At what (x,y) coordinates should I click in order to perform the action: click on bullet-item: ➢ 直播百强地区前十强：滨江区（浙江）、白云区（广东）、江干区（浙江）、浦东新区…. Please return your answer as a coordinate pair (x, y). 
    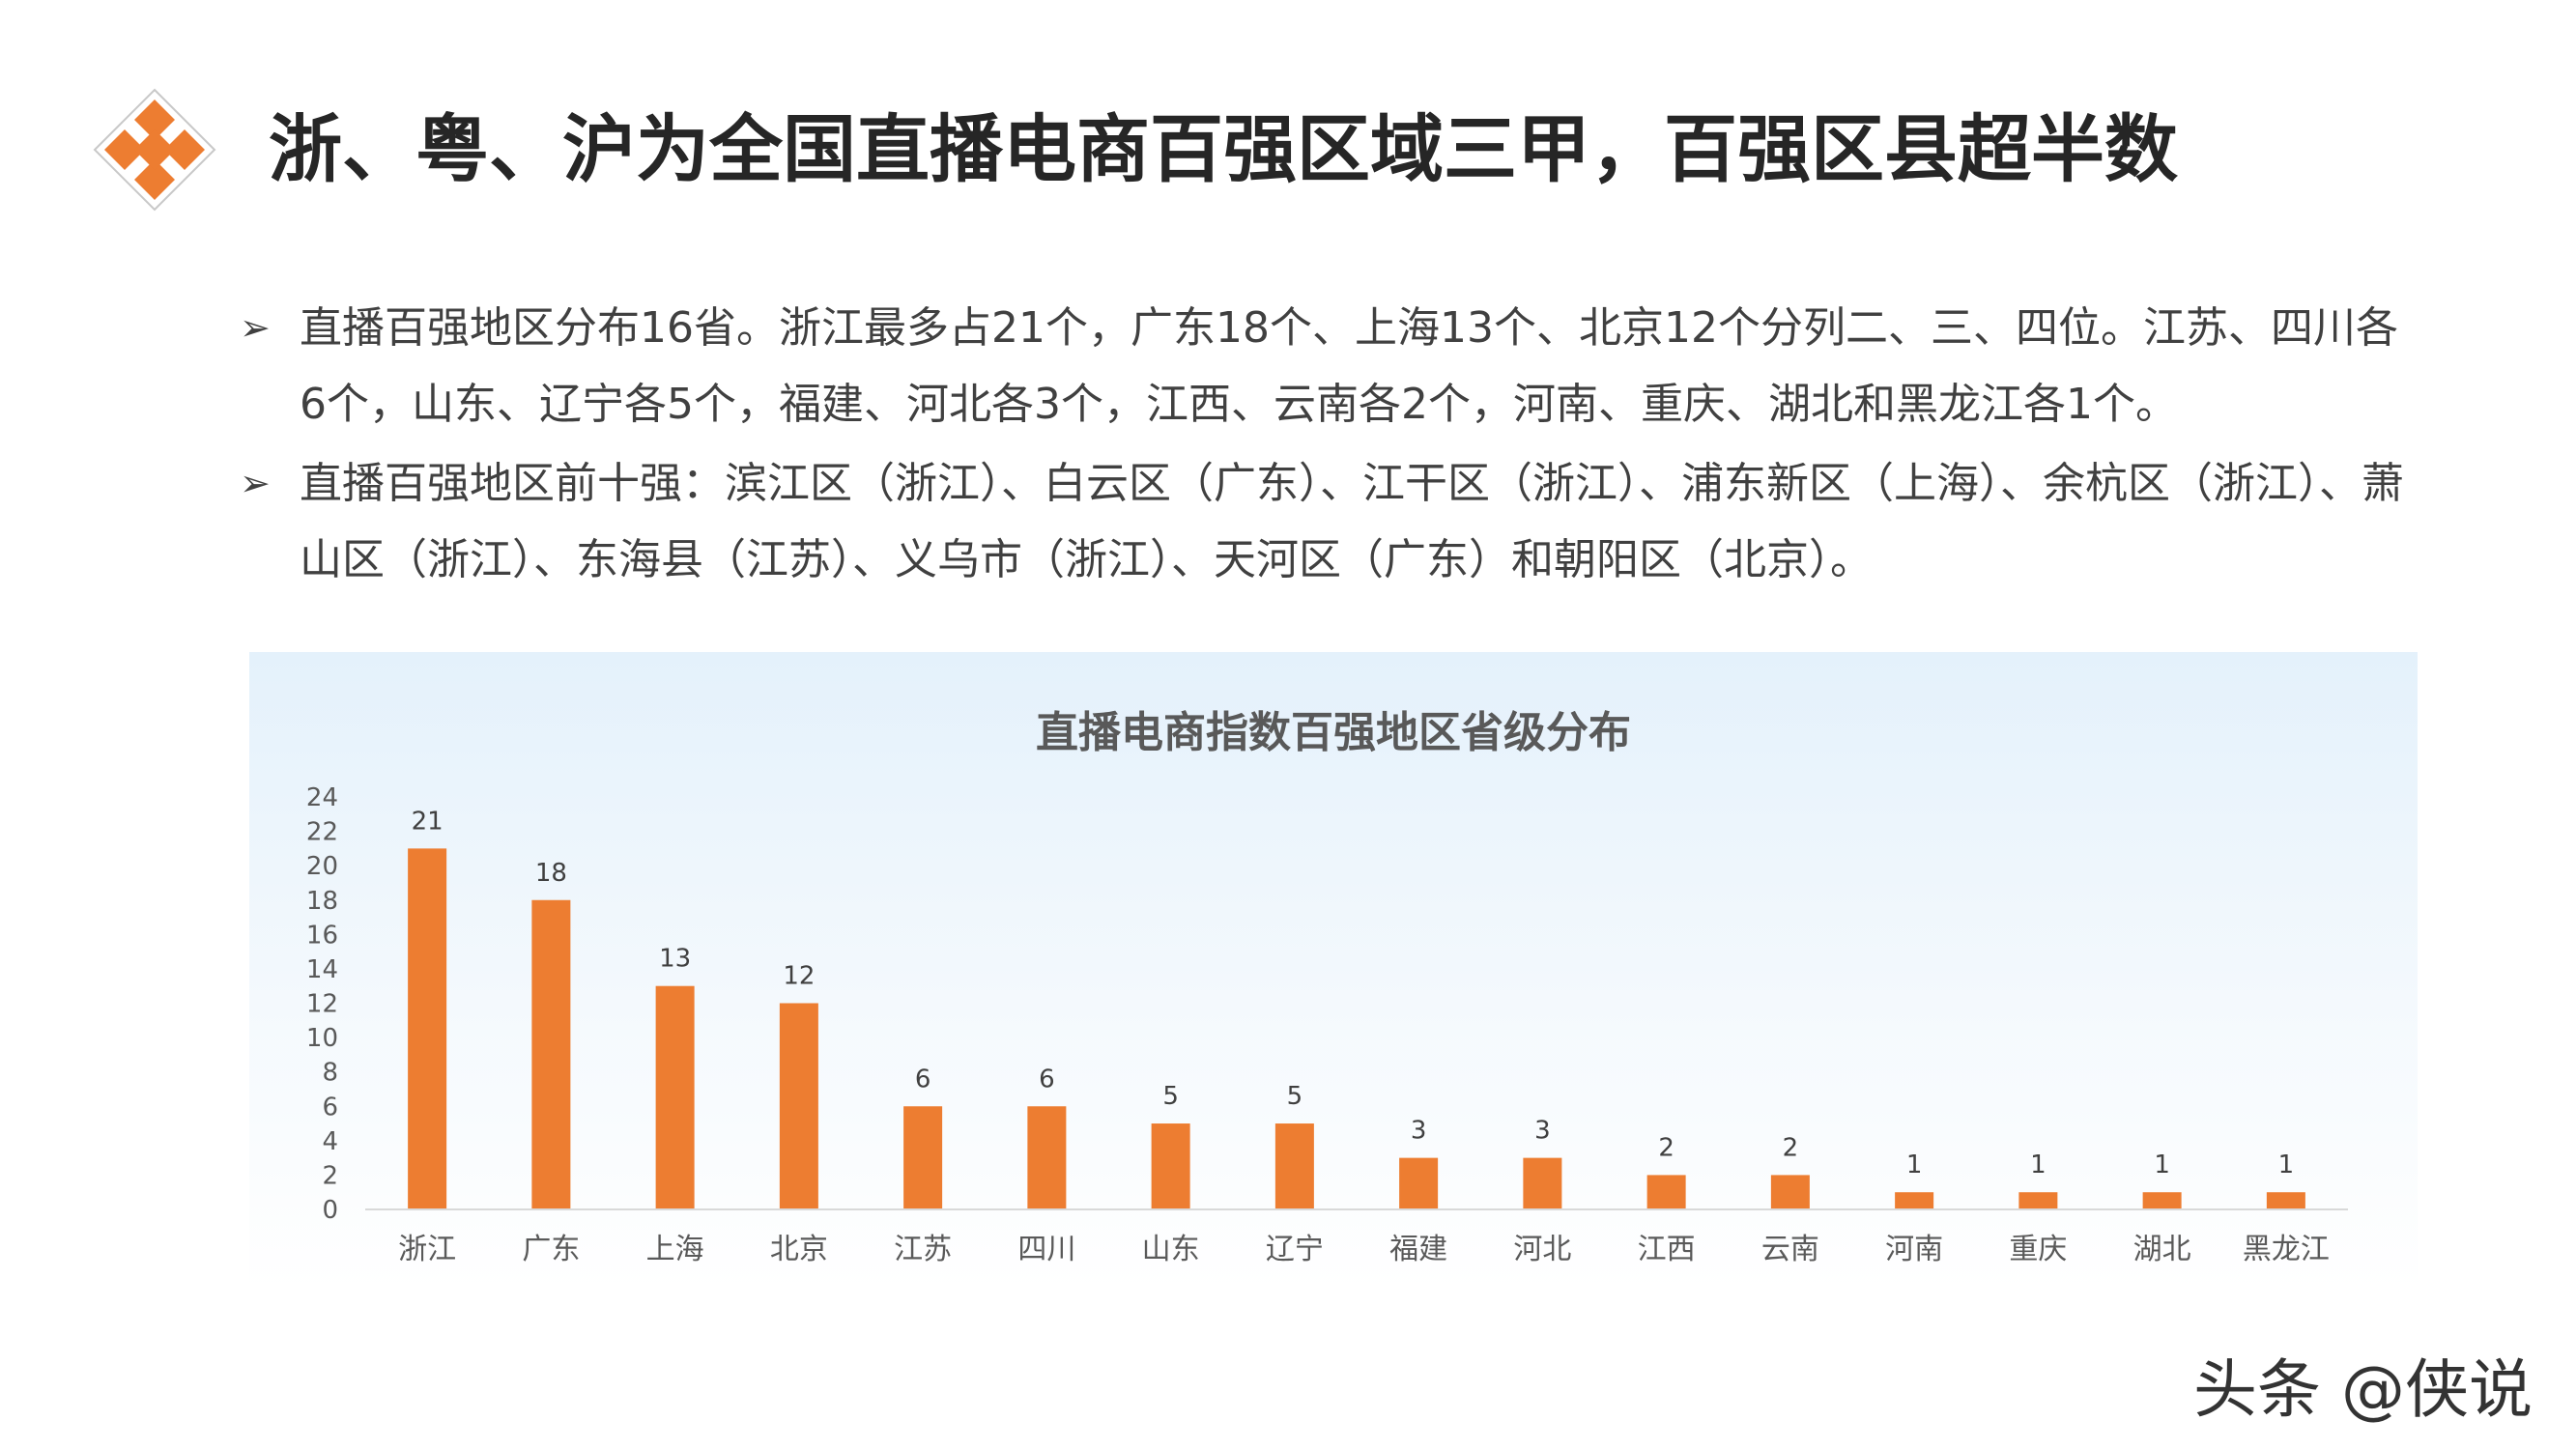
    Looking at the image, I should click on (1327, 521).